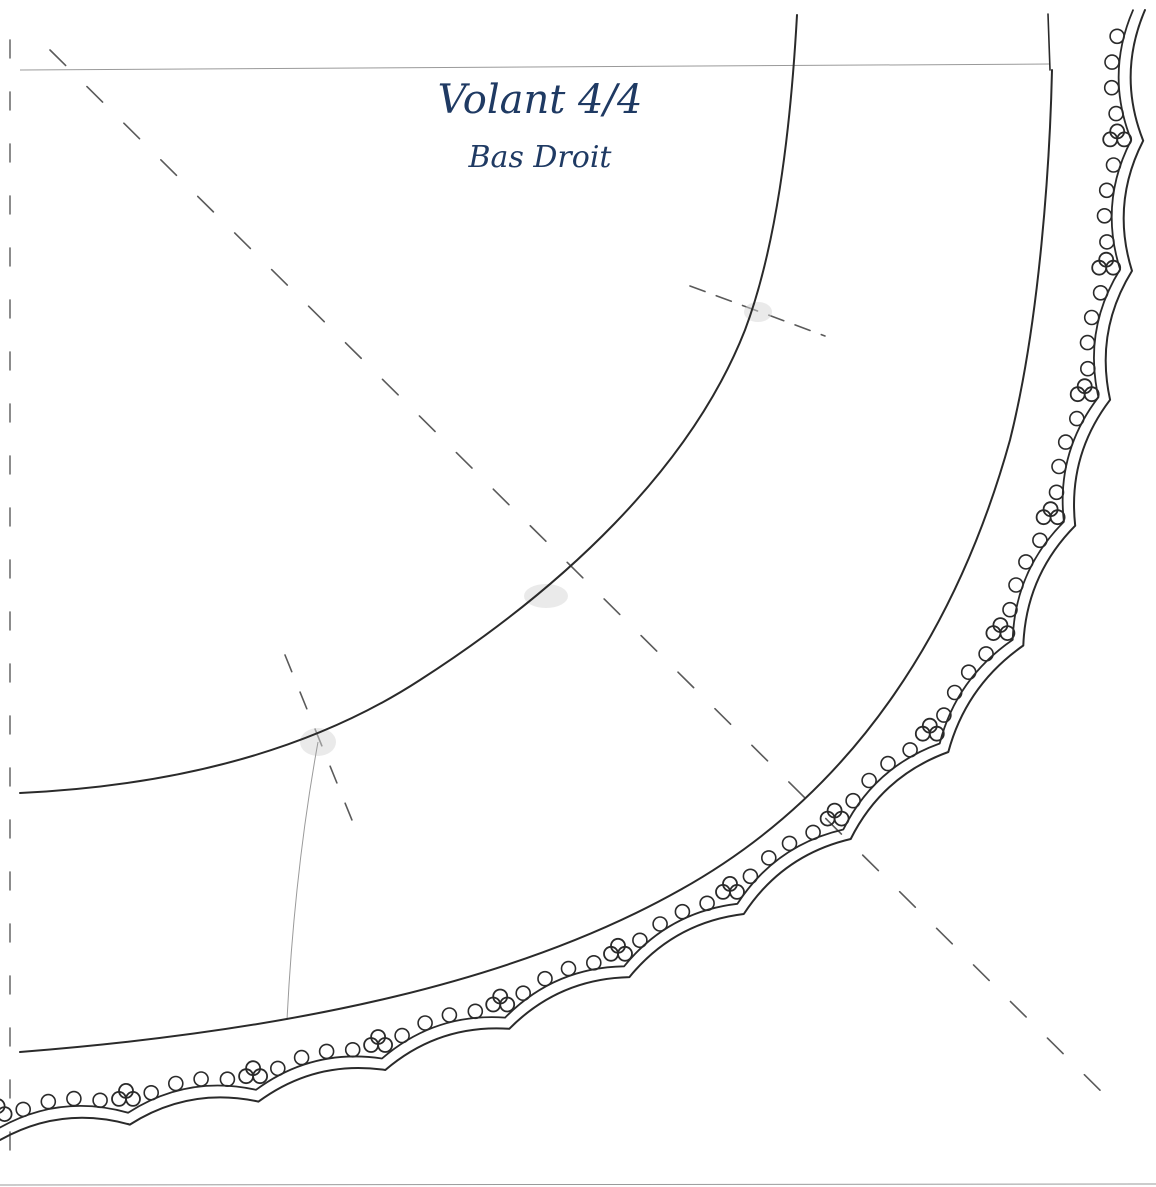  What do you see at coordinates (1049, 42) in the screenshot?
I see `right-seam-top` at bounding box center [1049, 42].